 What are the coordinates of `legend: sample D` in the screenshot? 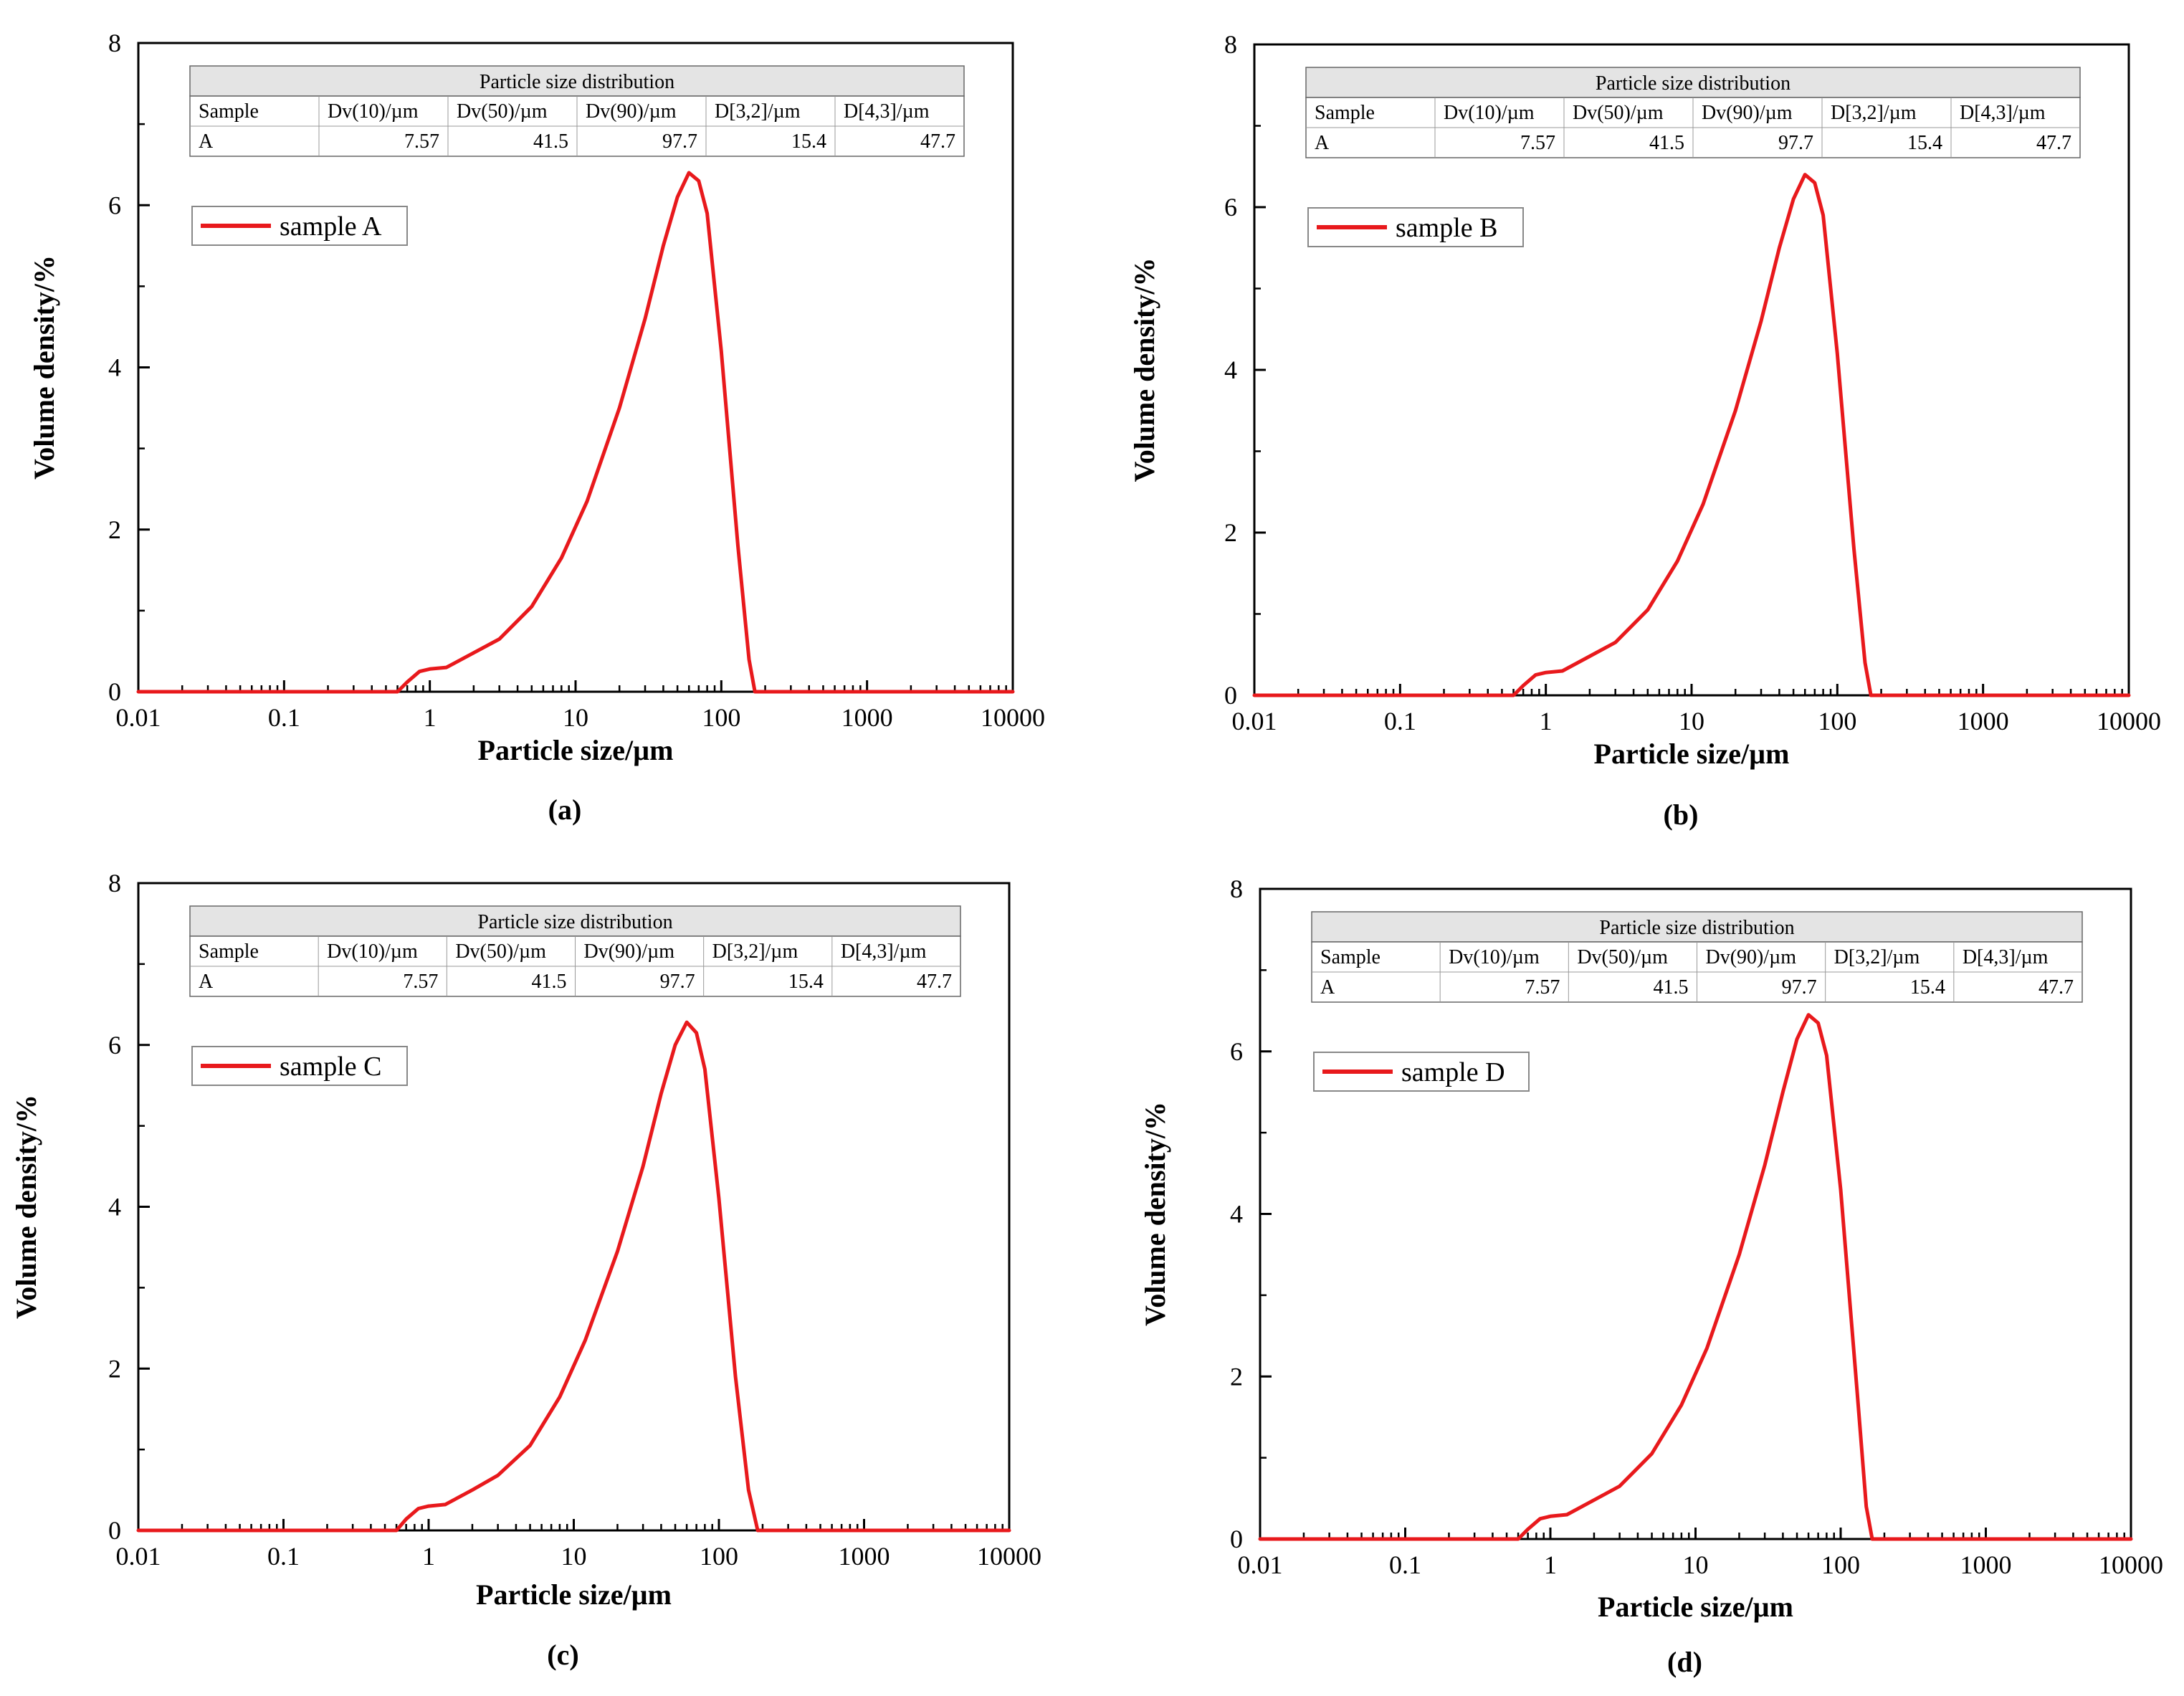 It's located at (1421, 1072).